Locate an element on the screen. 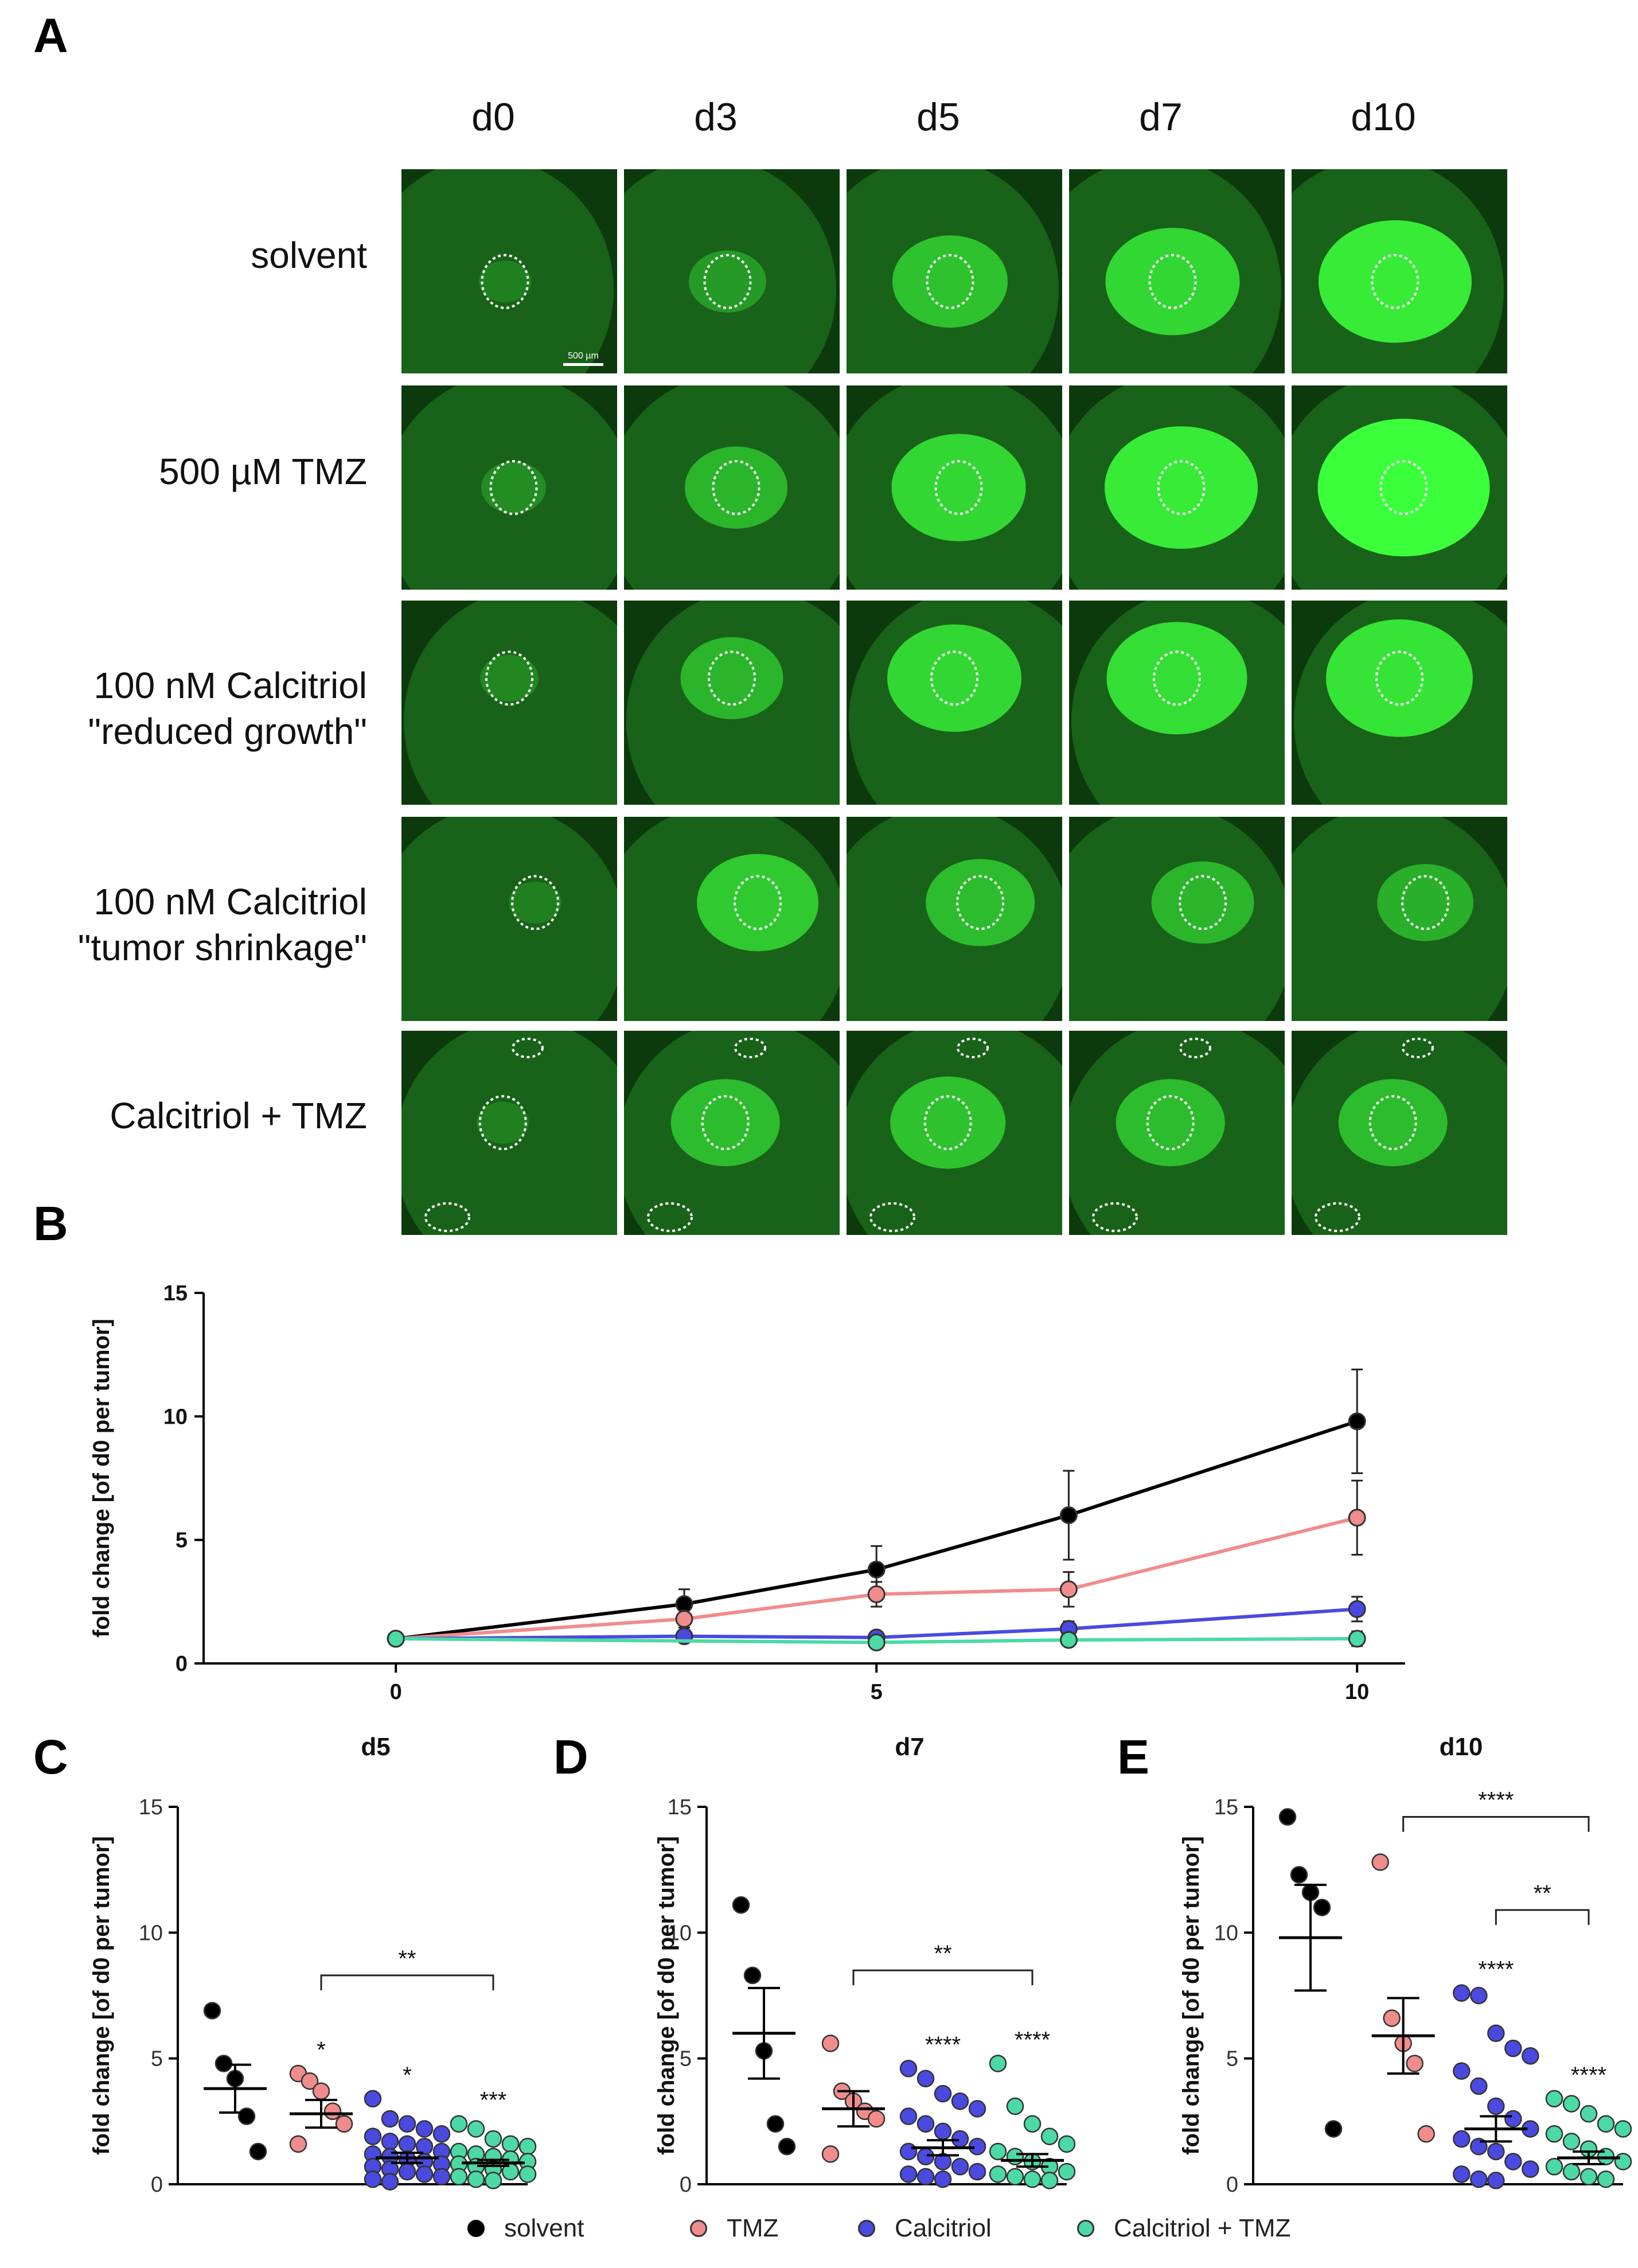 Image resolution: width=1638 pixels, height=2268 pixels. legend-item-solvent: solvent is located at coordinates (525, 2229).